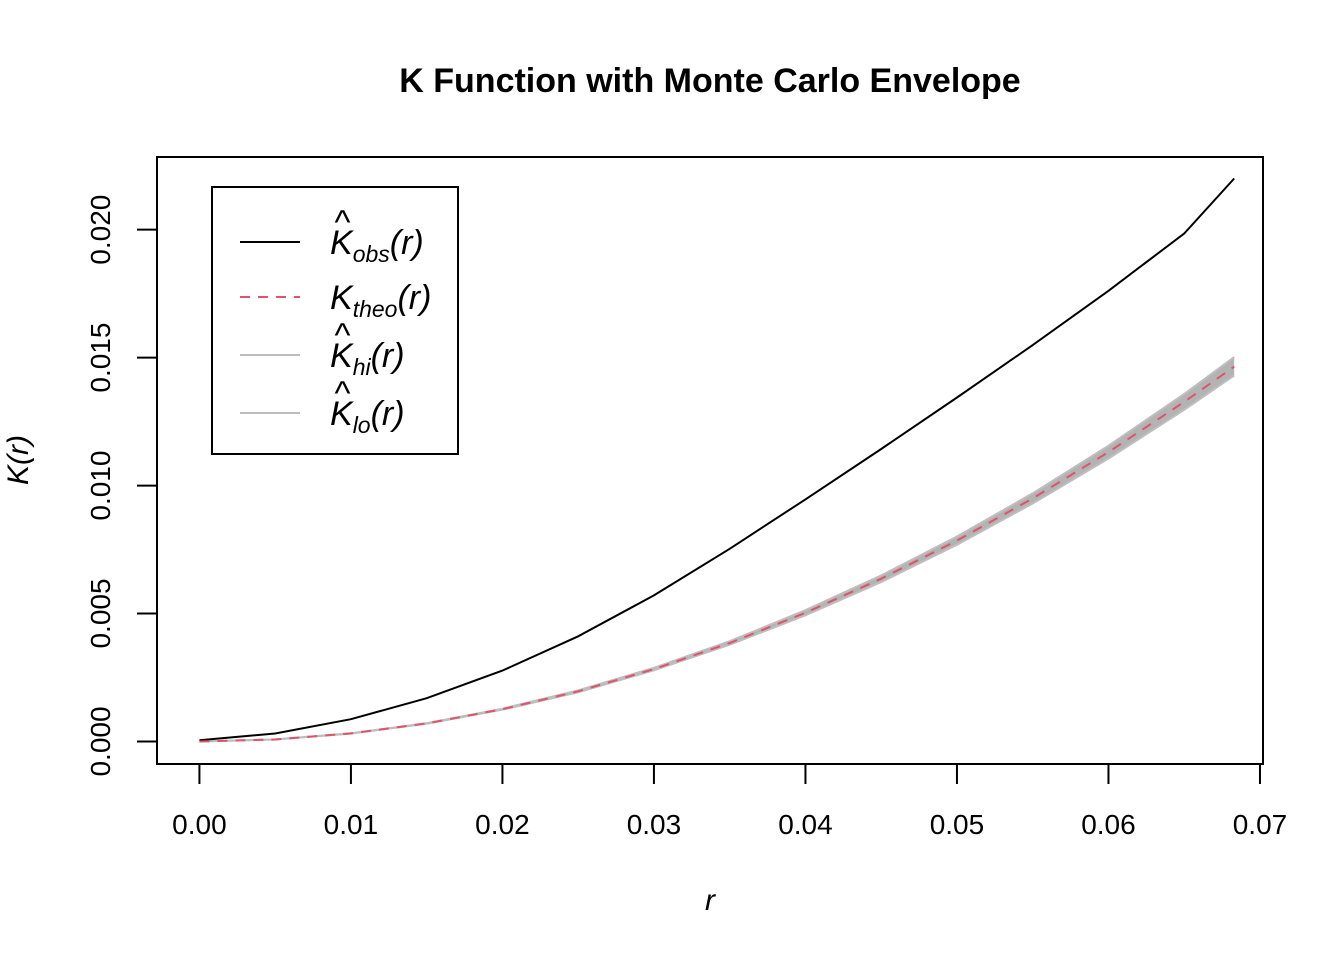 The height and width of the screenshot is (960, 1344). What do you see at coordinates (351, 824) in the screenshot?
I see `x-tick-label: 0.01` at bounding box center [351, 824].